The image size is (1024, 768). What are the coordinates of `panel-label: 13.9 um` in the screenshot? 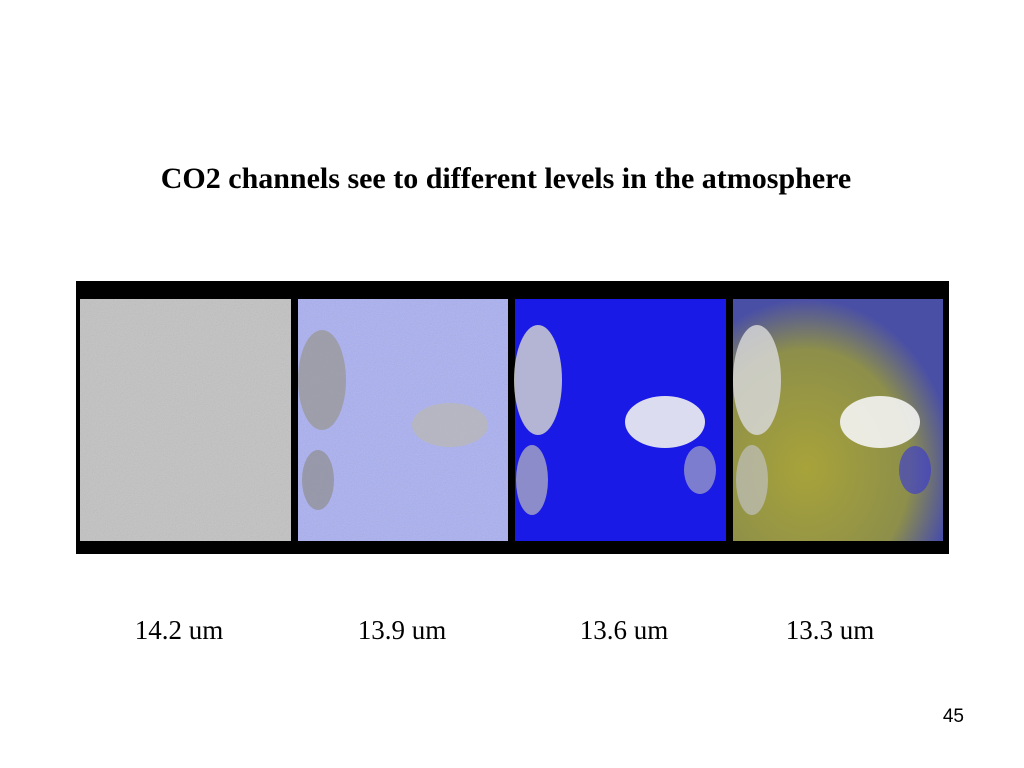 It's located at (402, 630).